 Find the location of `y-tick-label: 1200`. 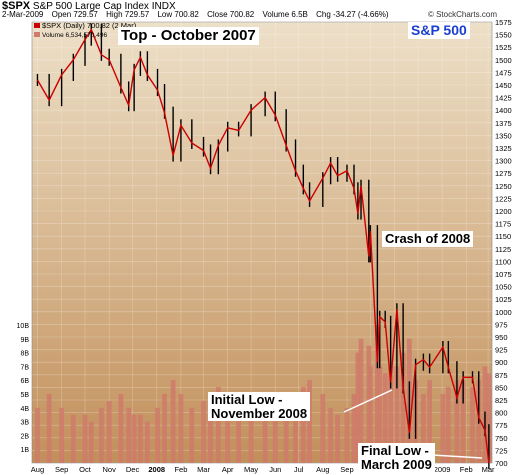

y-tick-label: 1200 is located at coordinates (503, 211).